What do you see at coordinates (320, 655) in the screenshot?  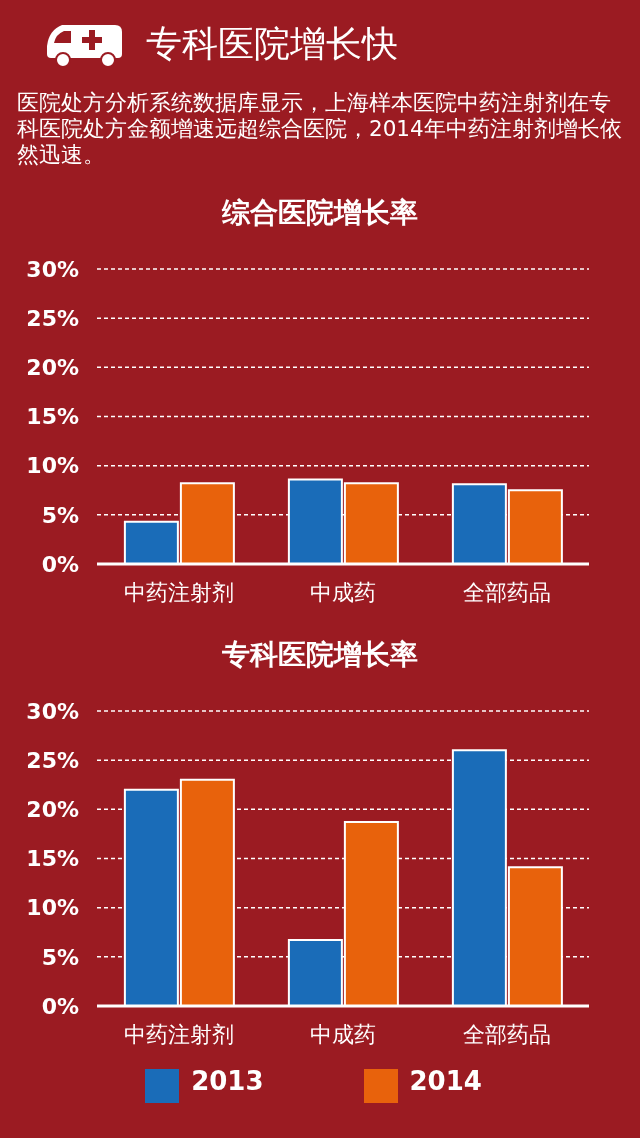 I see `chart-title: 专科医院增长率` at bounding box center [320, 655].